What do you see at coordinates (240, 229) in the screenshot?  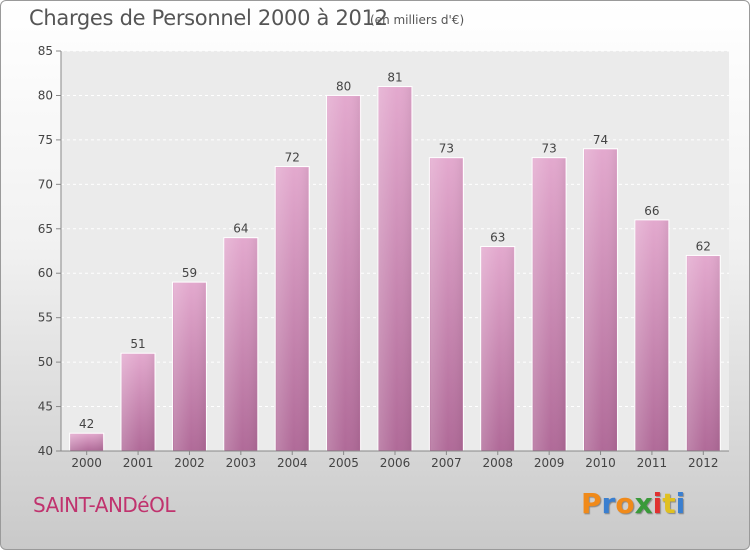 I see `data-label: 64` at bounding box center [240, 229].